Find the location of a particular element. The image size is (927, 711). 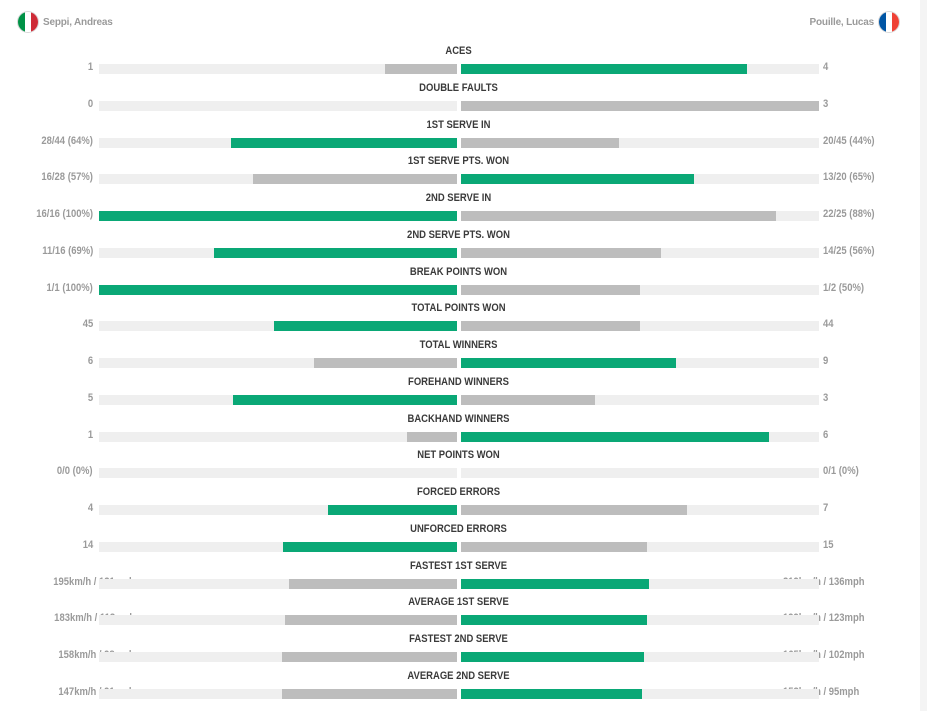

stat-label: AVERAGE 1ST SERVE is located at coordinates (458, 602).